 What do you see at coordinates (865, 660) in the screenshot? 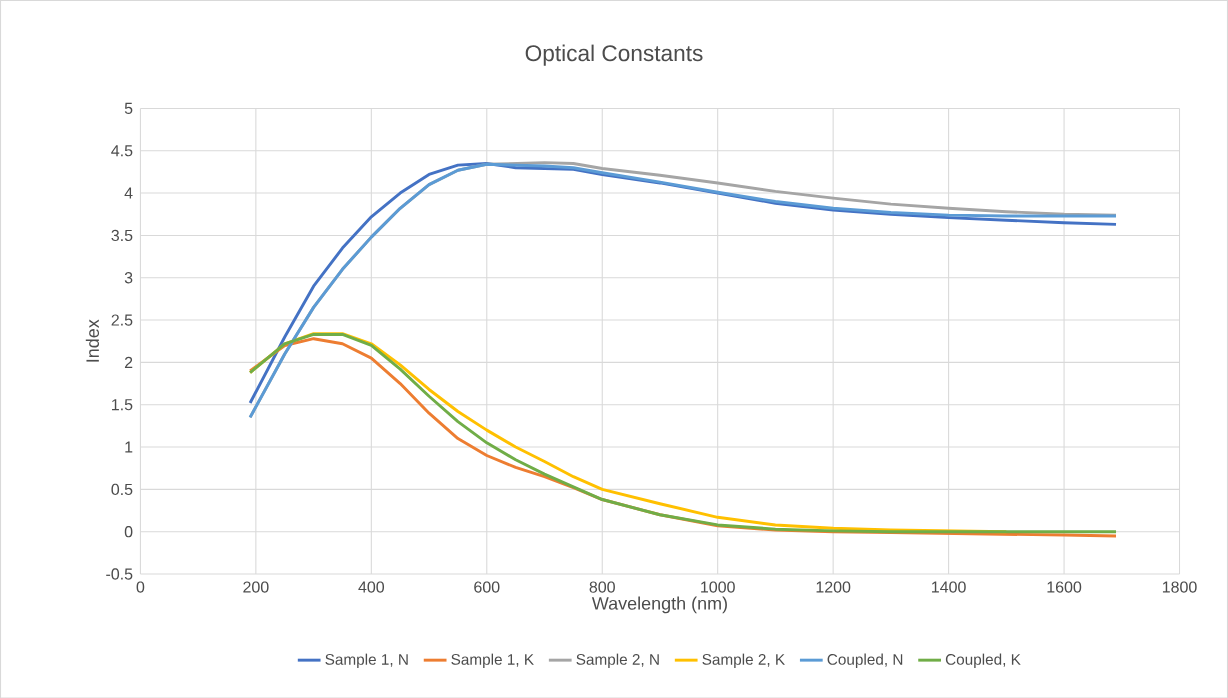
I see `legend-label: Coupled, N` at bounding box center [865, 660].